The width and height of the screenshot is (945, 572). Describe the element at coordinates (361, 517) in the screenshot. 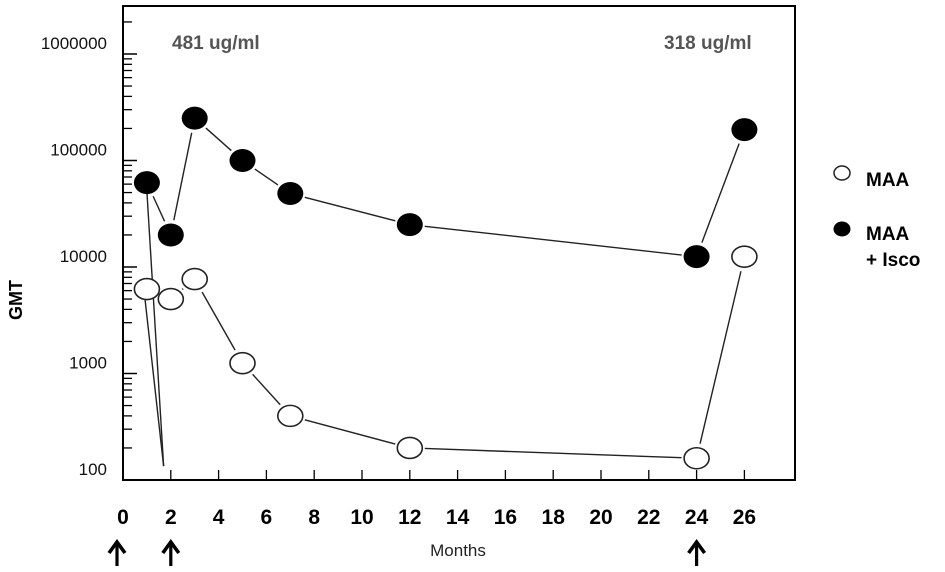

I see `x-tick-label: 10` at that location.